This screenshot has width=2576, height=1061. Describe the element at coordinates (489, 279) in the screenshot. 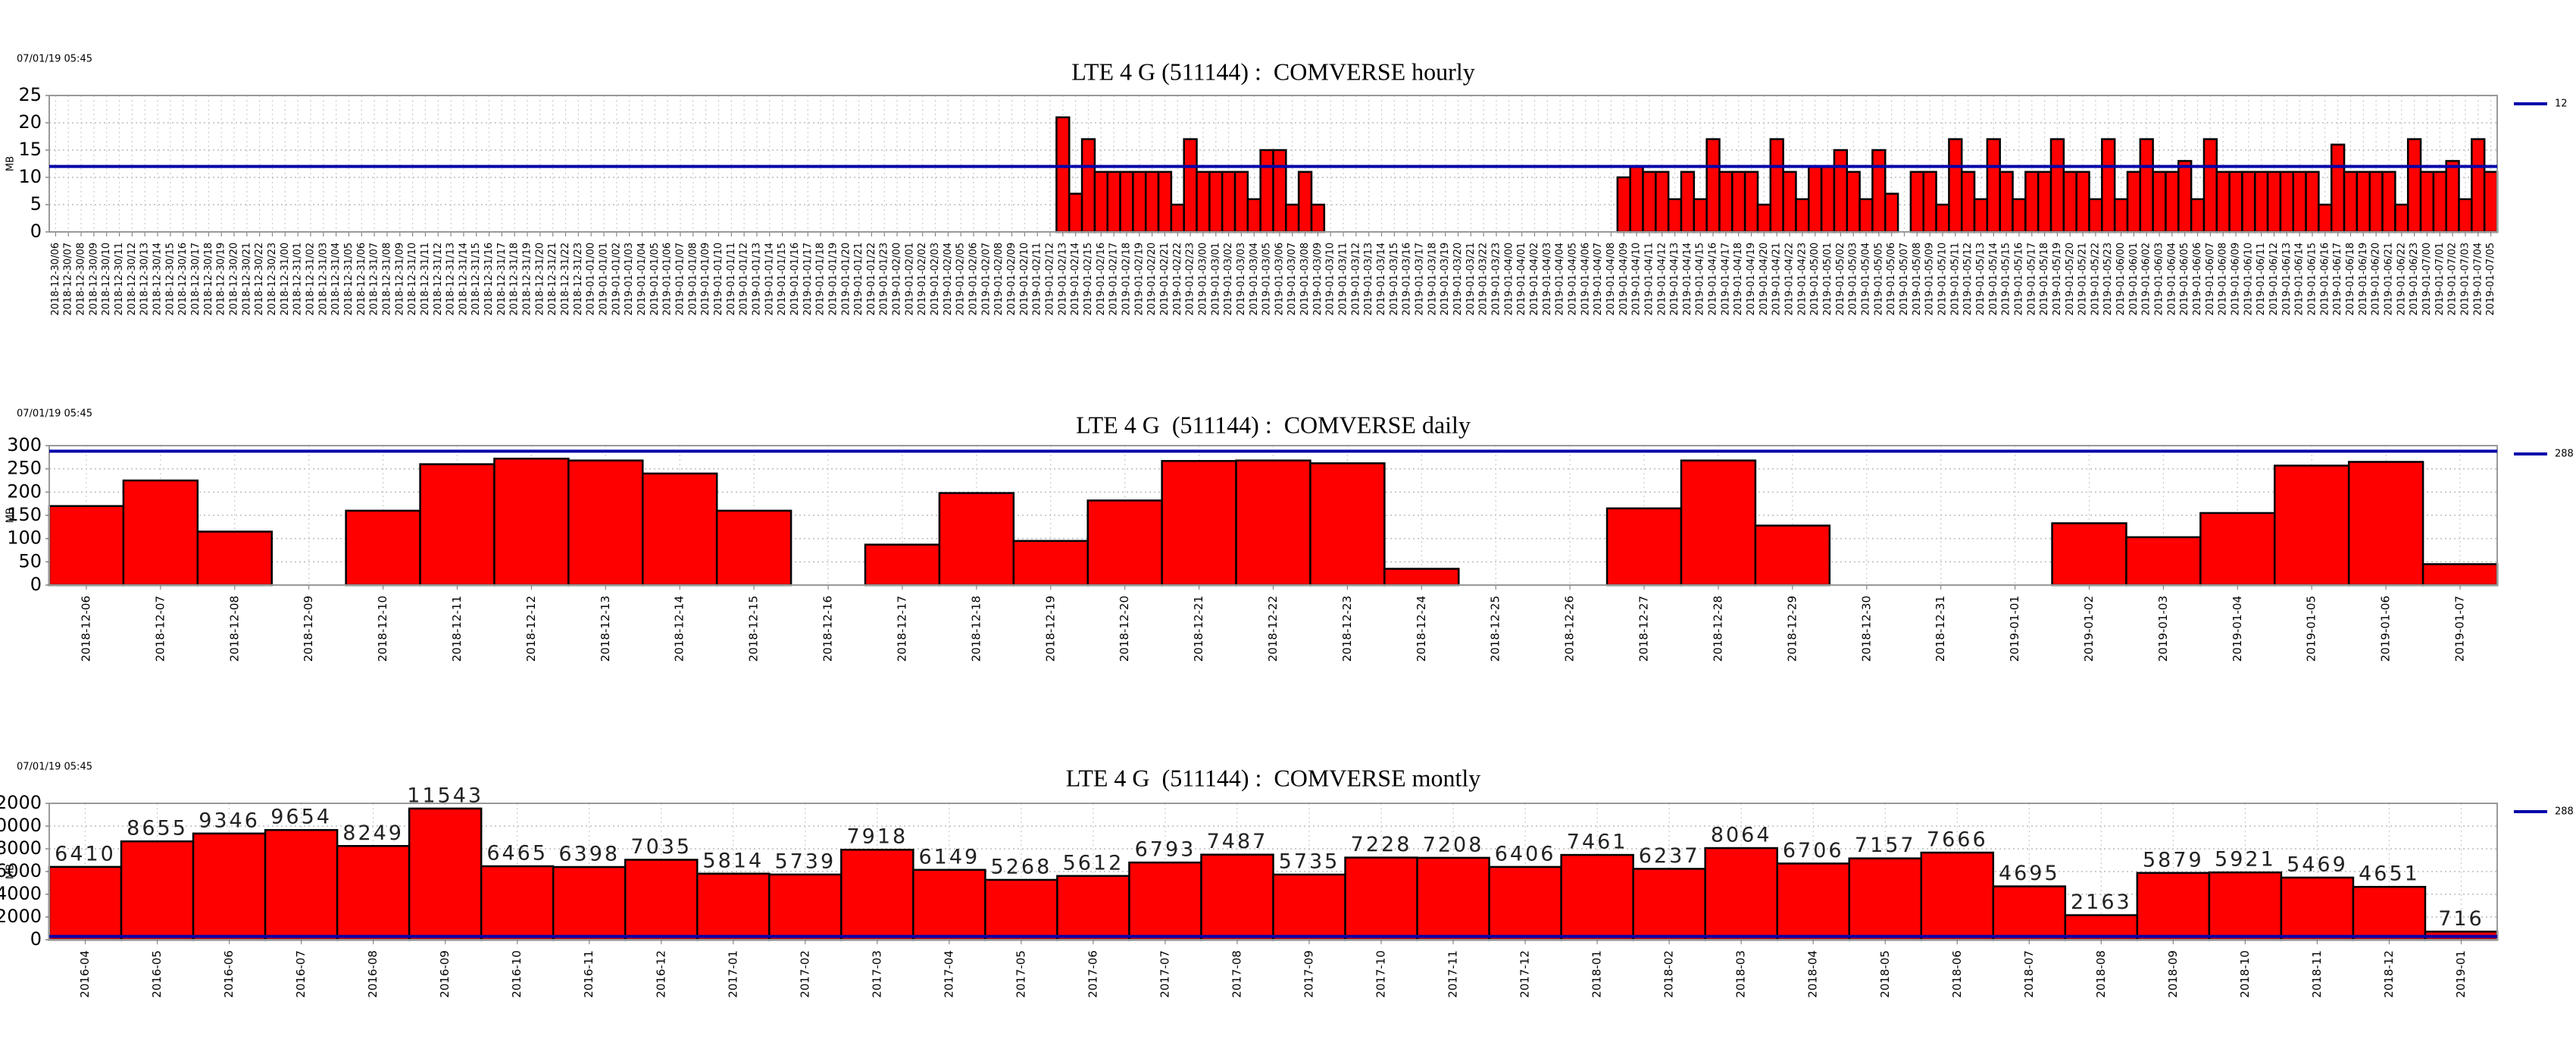

I see `x-tick-label: 2018-12-31/16` at that location.